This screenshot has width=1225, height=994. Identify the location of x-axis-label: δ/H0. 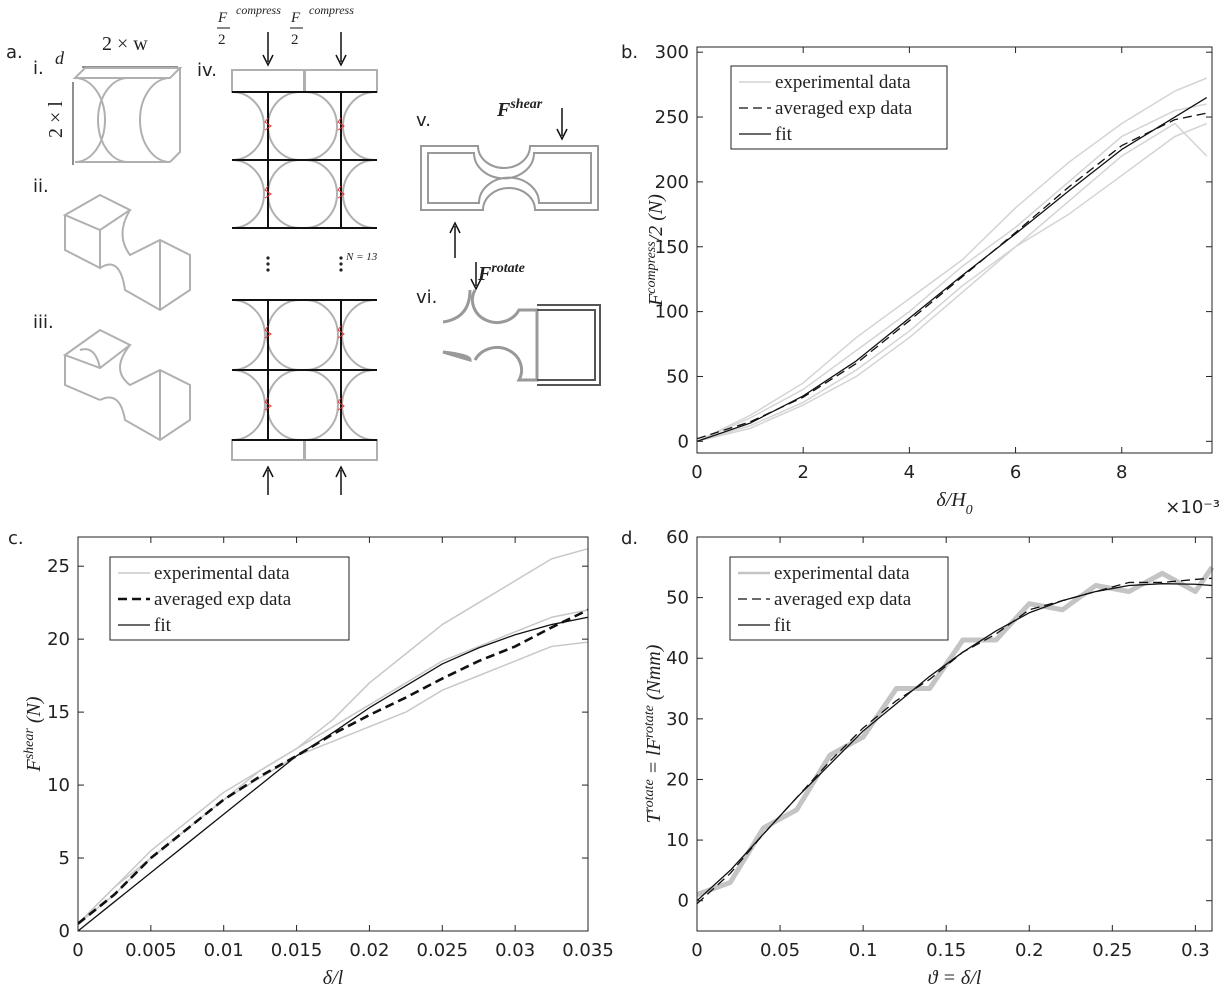
(954, 503).